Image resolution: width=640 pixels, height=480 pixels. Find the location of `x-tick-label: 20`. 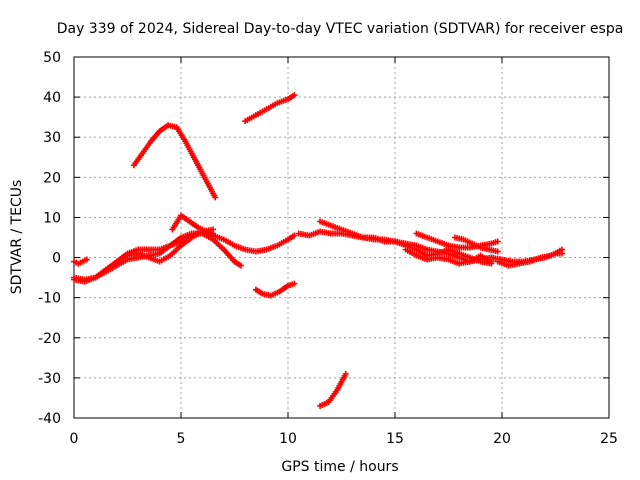

x-tick-label: 20 is located at coordinates (502, 439).